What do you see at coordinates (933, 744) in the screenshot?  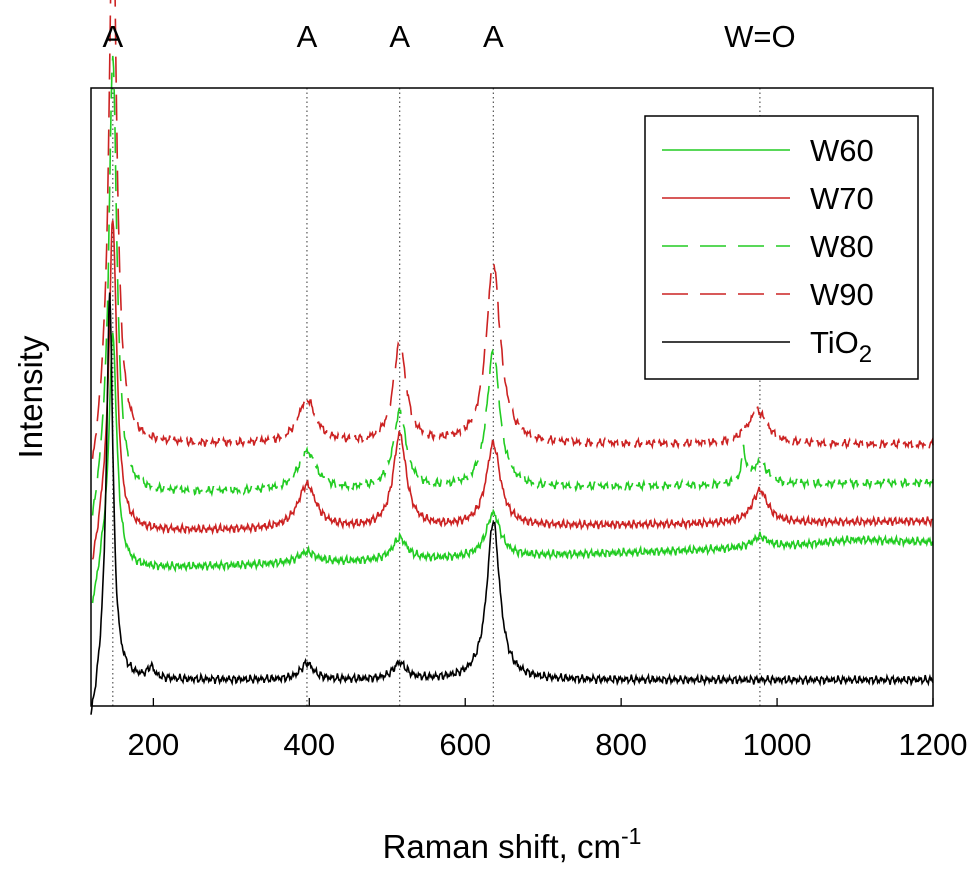 I see `x-tick-label-1200: 1200` at bounding box center [933, 744].